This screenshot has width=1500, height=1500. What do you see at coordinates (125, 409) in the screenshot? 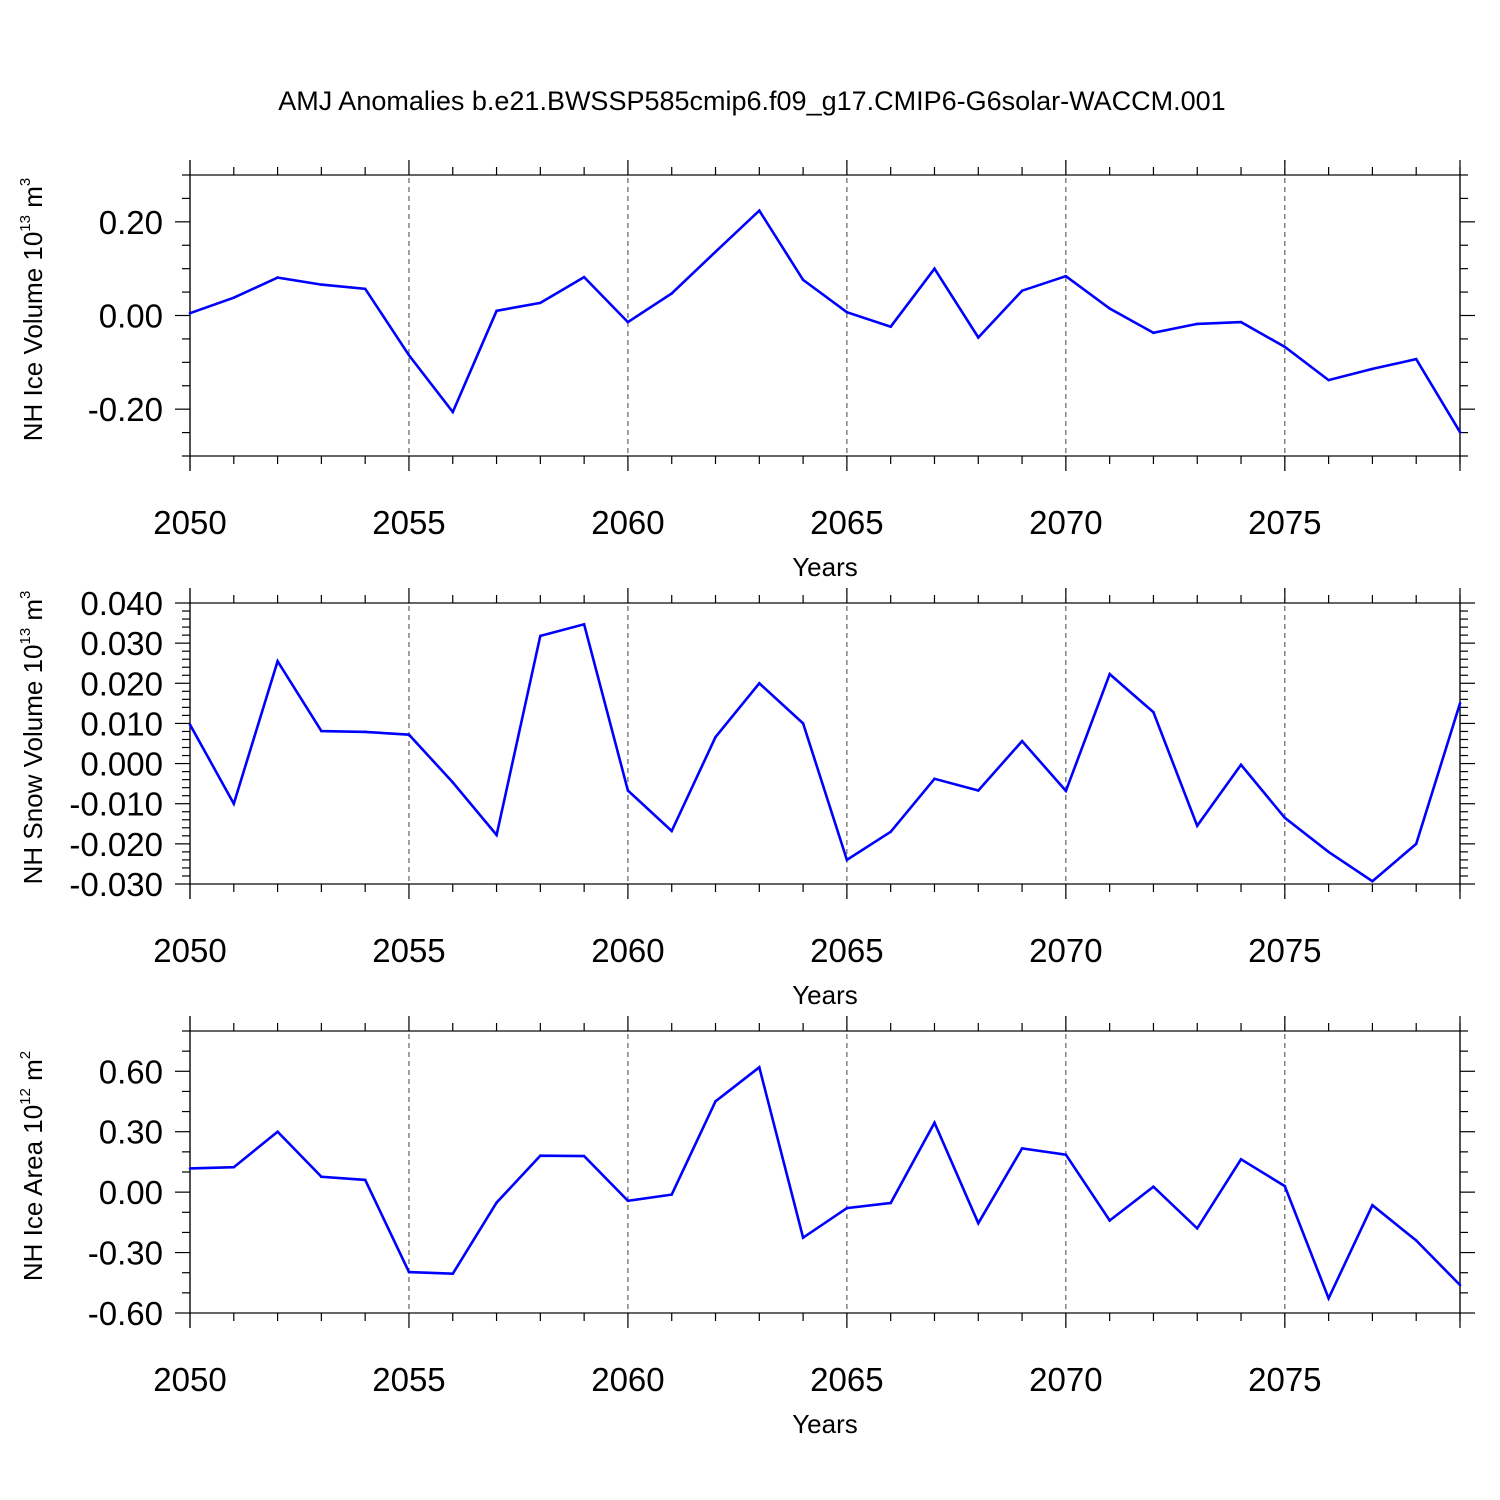
I see `y-tick-label: -0.20` at bounding box center [125, 409].